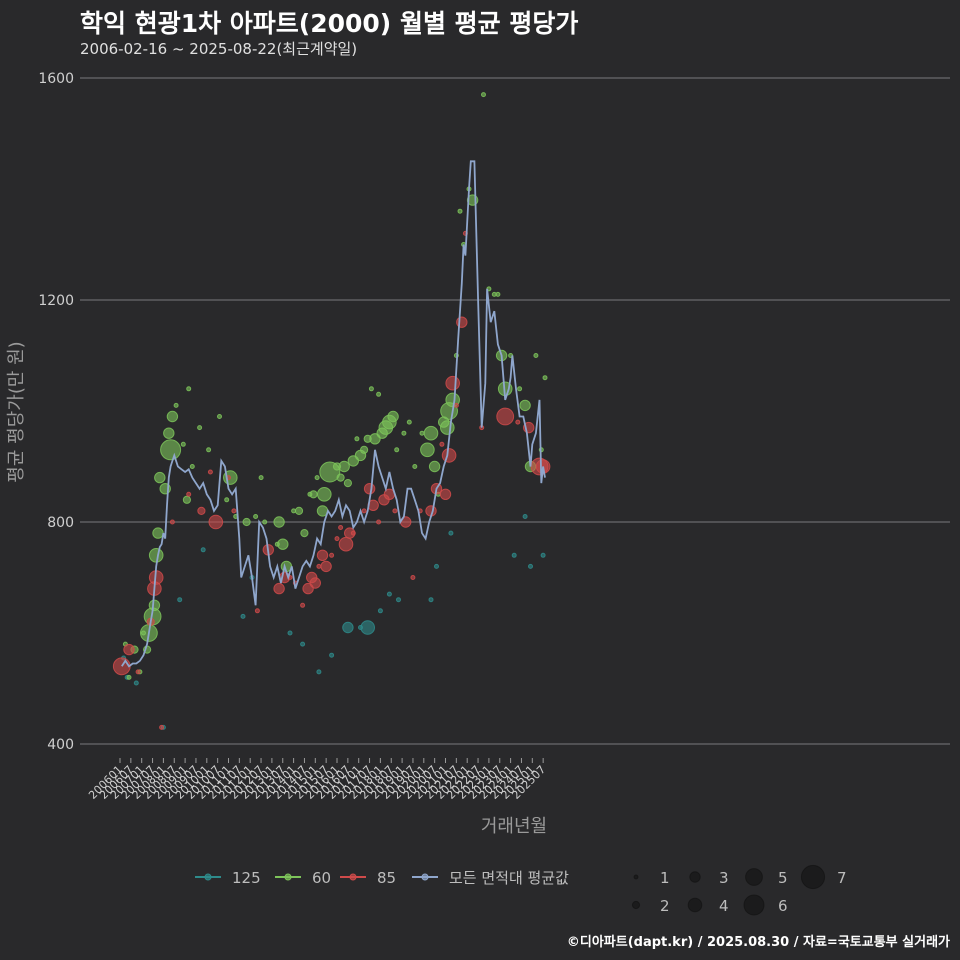 The width and height of the screenshot is (960, 960). Describe the element at coordinates (514, 826) in the screenshot. I see `x-axis-title: 거래년월` at that location.